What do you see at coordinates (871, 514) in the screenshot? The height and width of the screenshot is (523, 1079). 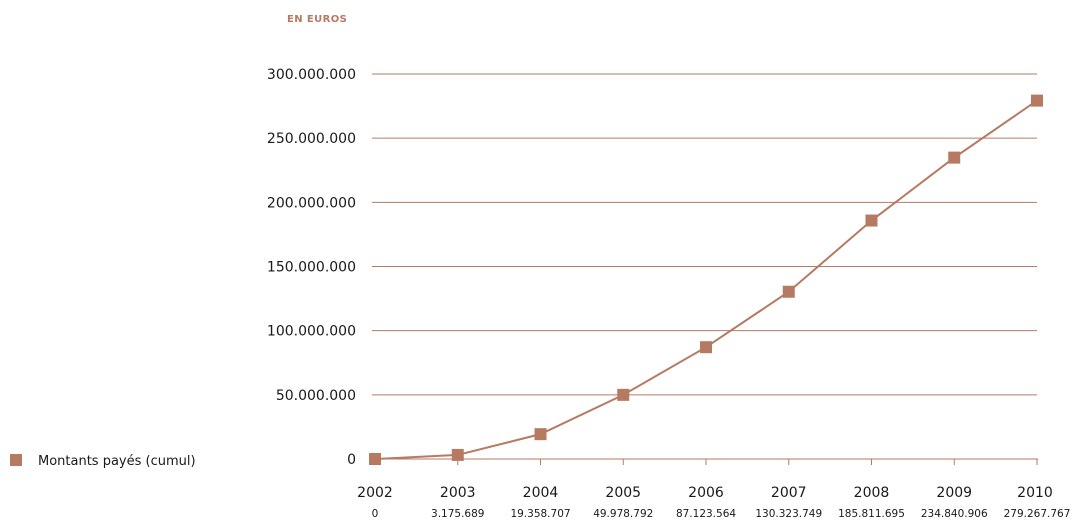 I see `data-label: 185.811.695` at bounding box center [871, 514].